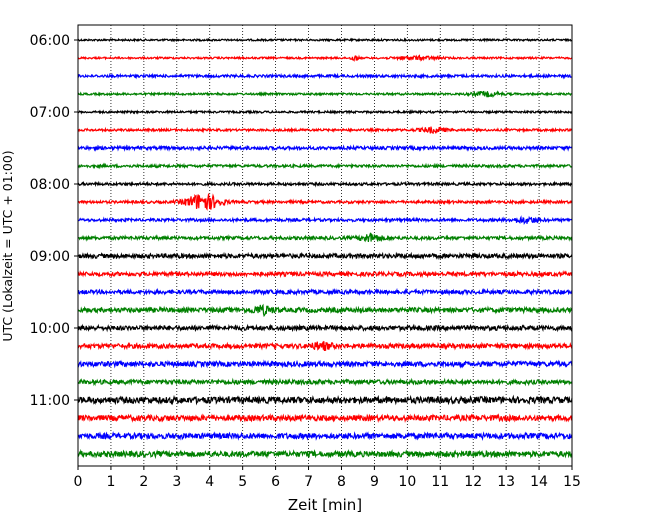  What do you see at coordinates (506, 482) in the screenshot?
I see `x-tick-label-13: 13` at bounding box center [506, 482].